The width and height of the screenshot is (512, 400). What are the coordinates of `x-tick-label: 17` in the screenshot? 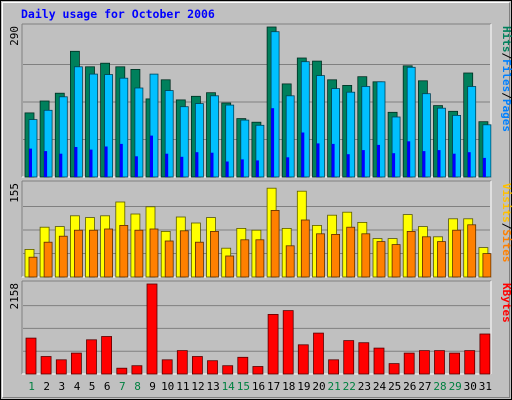 It's located at (273, 386).